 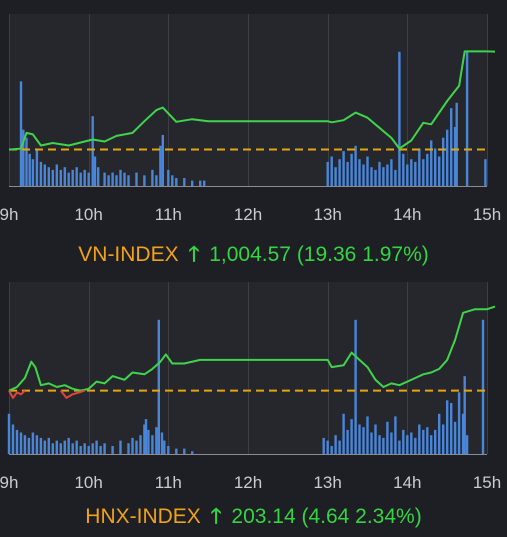 I want to click on hnx-xtick-10h: 10h, so click(x=88, y=482).